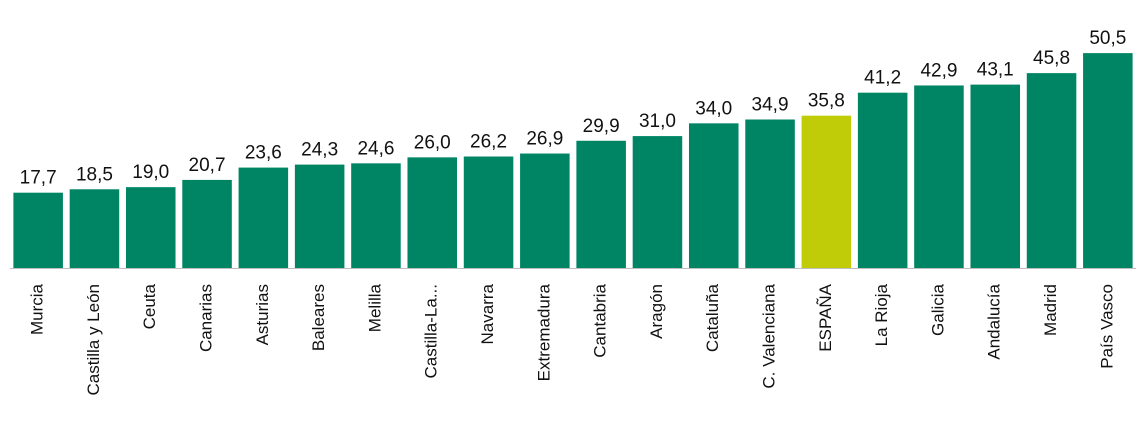  I want to click on category-label-16: Galicia, so click(937, 309).